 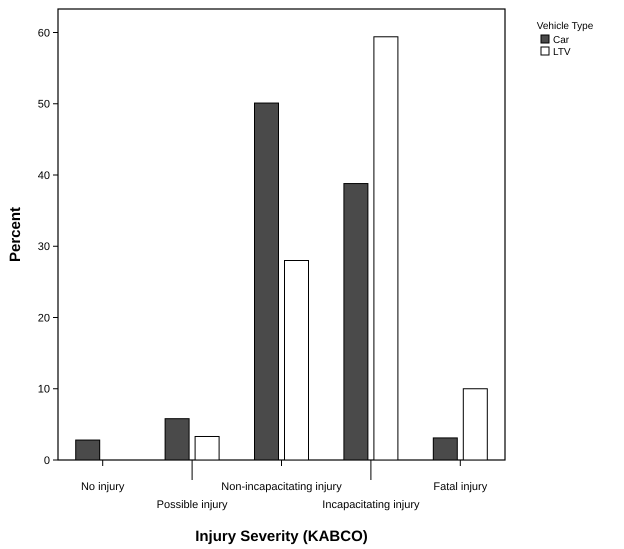 I want to click on x-tick-label: Fatal injury, so click(x=460, y=487).